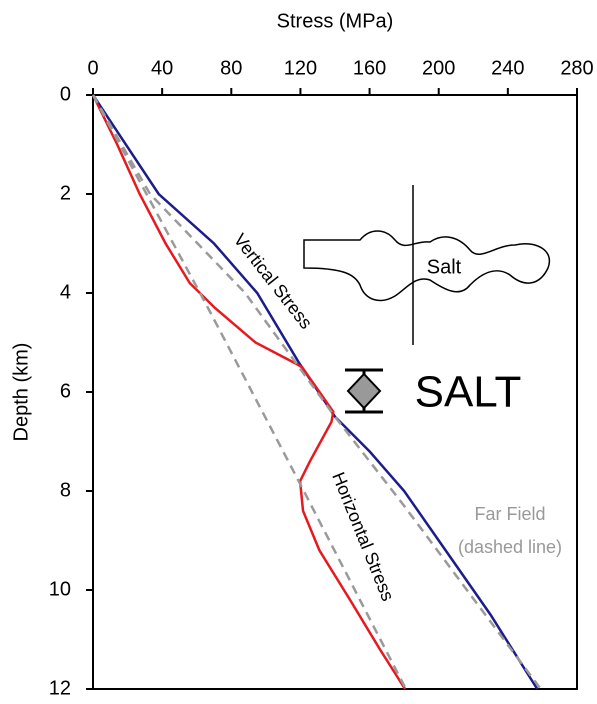  I want to click on x-tick-label: 0, so click(92, 68).